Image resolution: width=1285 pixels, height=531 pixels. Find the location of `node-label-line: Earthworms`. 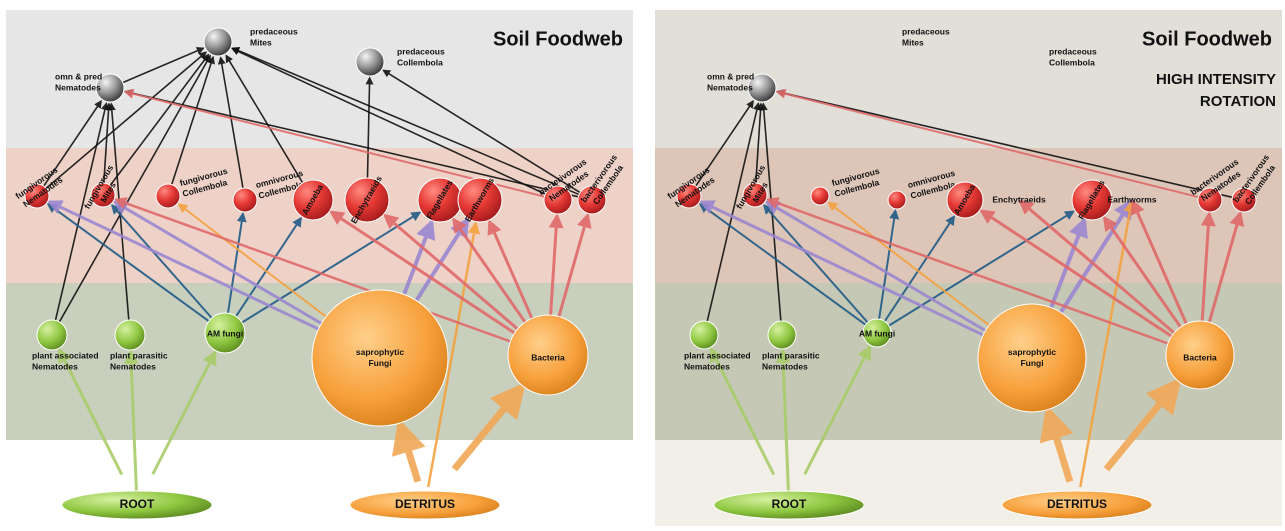

node-label-line: Earthworms is located at coordinates (1131, 199).